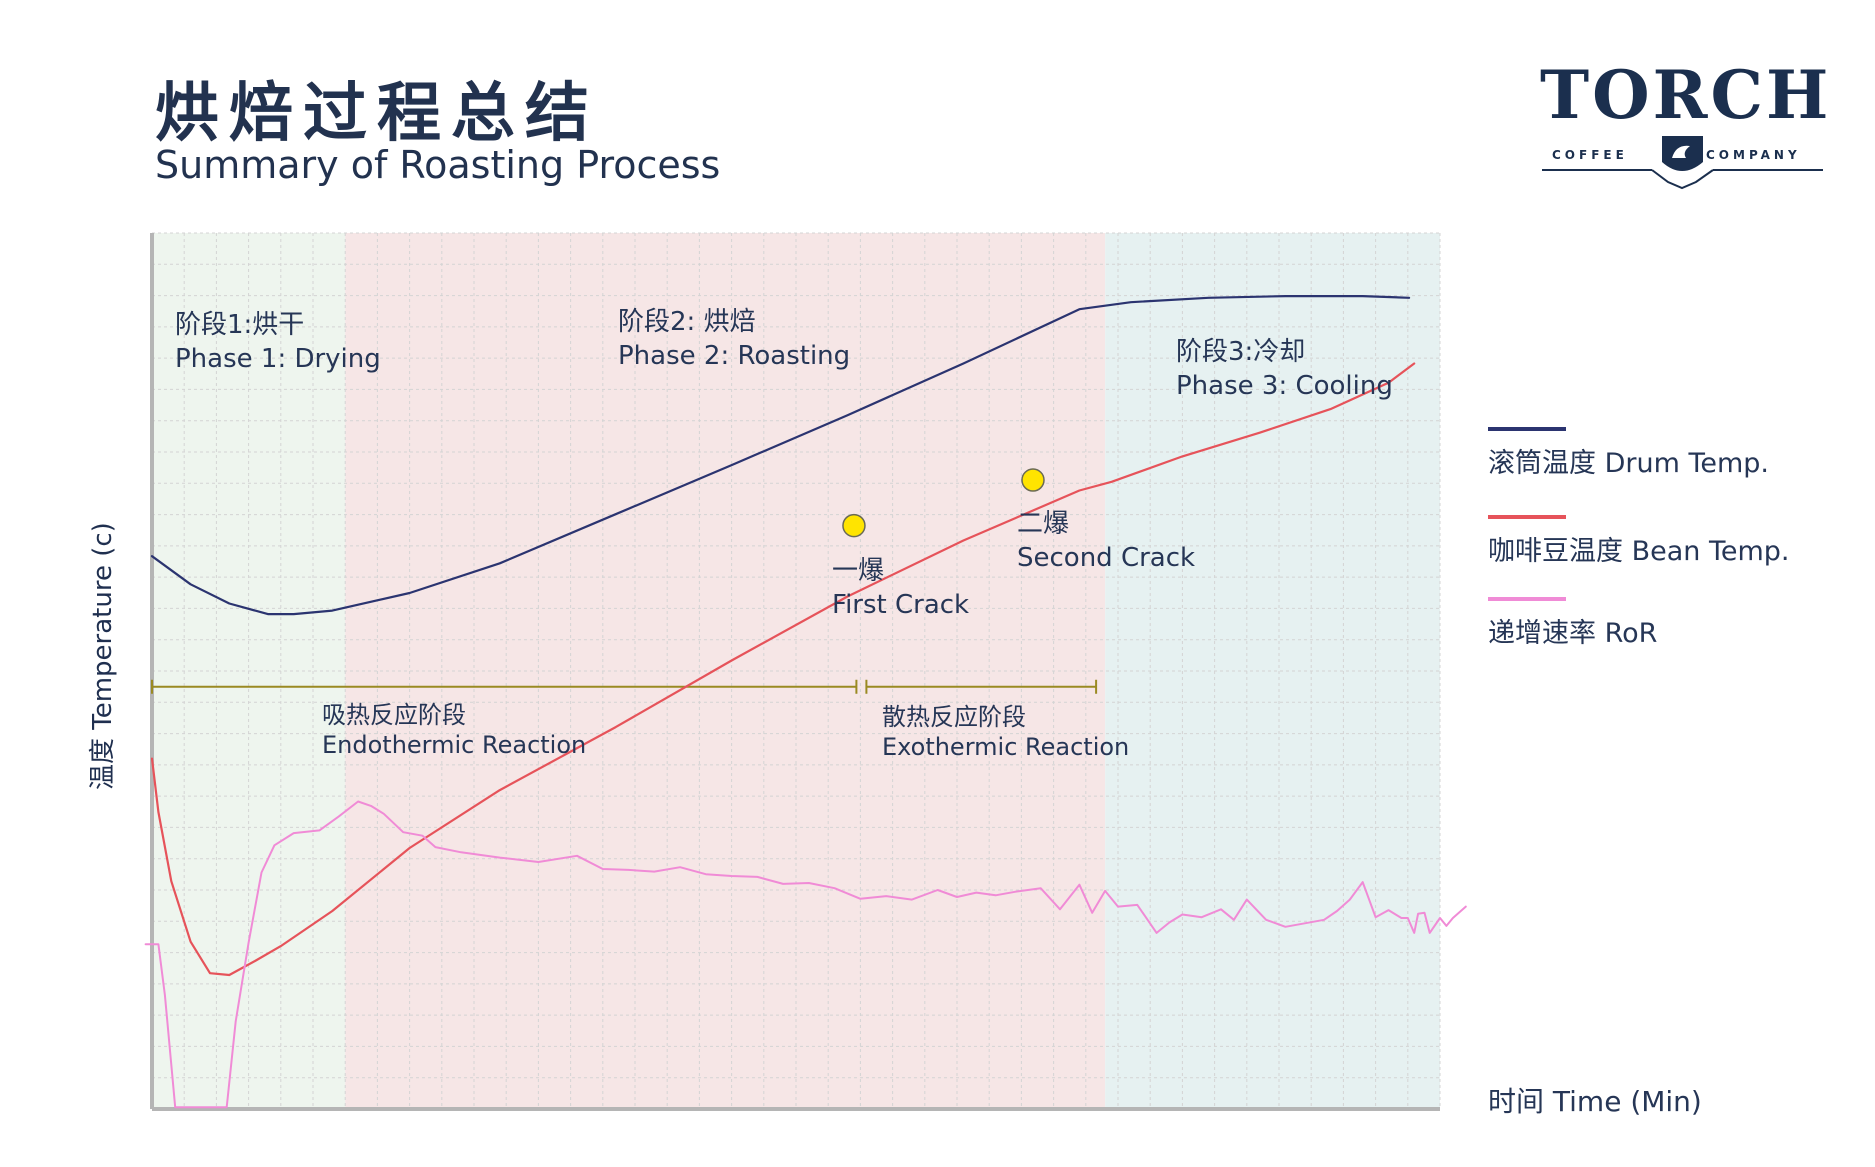  What do you see at coordinates (240, 325) in the screenshot?
I see `phase-1-zh: 阶段1:烘干` at bounding box center [240, 325].